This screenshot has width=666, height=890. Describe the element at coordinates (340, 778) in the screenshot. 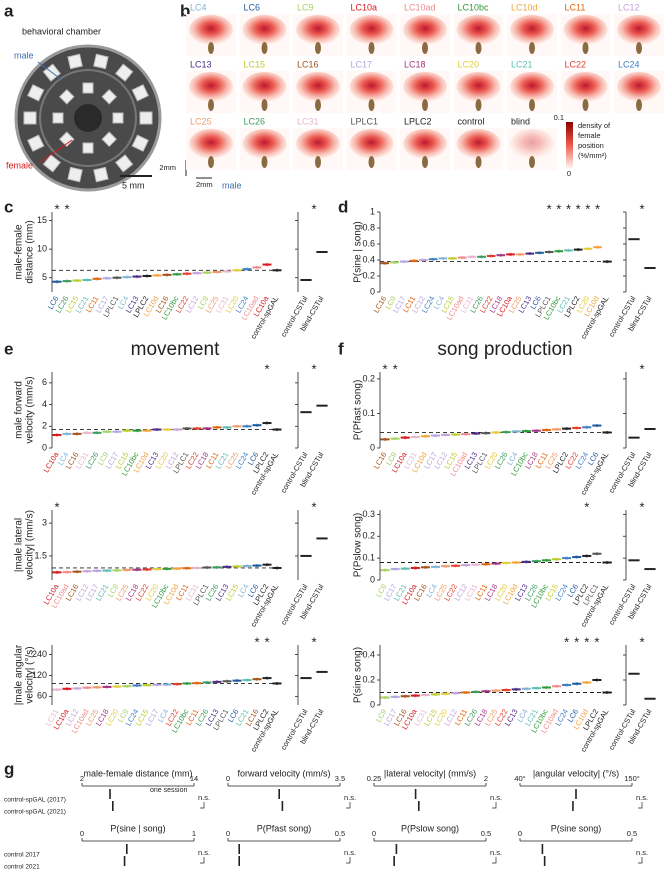

I see `x-tick-label: 3.5` at that location.